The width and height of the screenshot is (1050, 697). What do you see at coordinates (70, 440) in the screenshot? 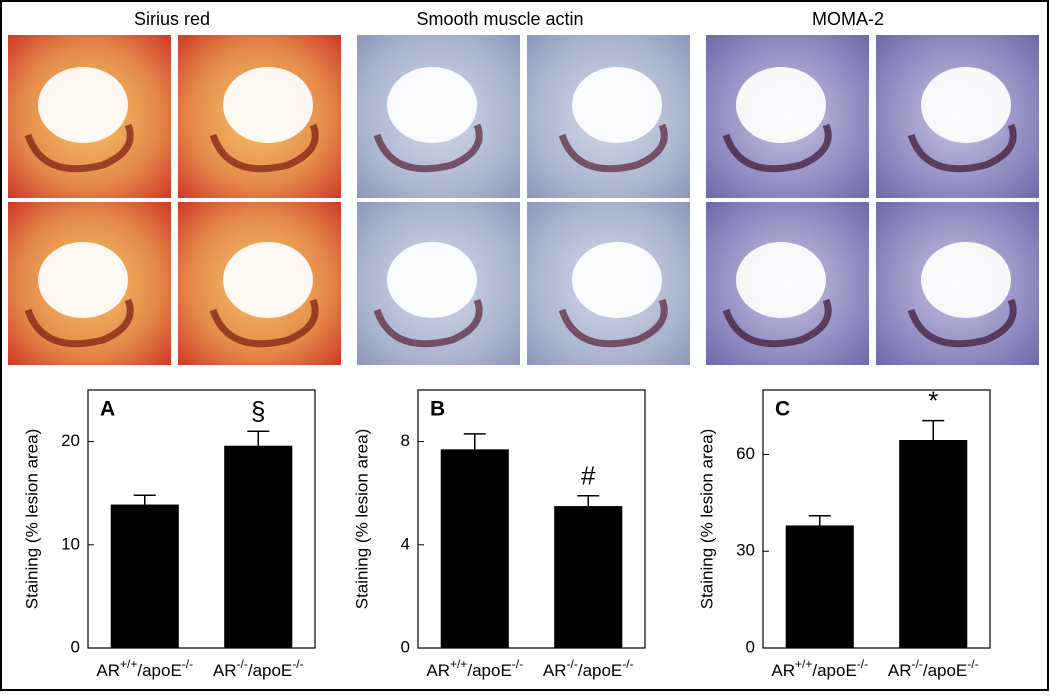
I see `y-tick-label: 20` at bounding box center [70, 440].